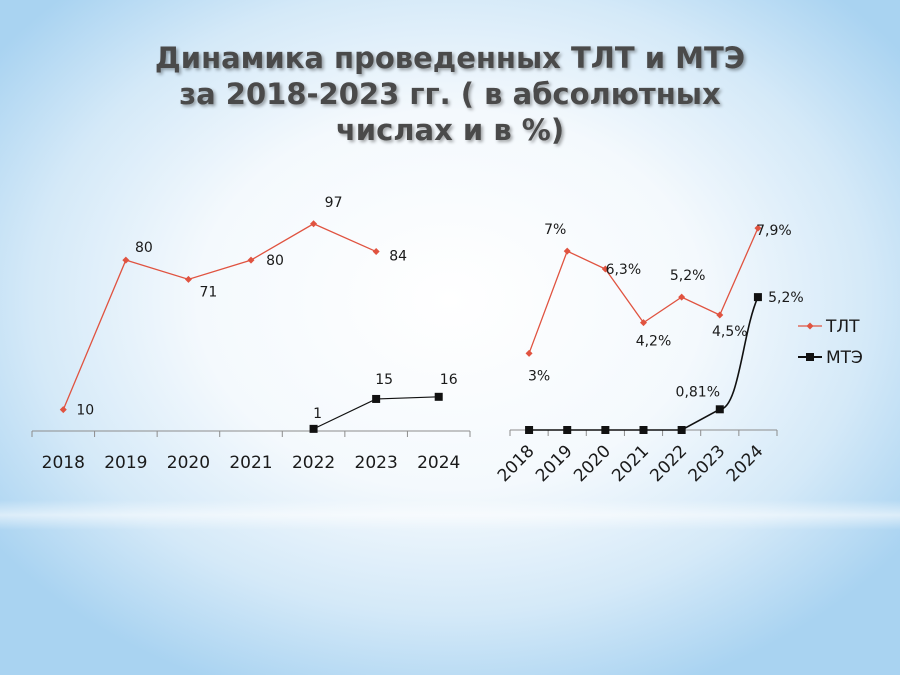 This screenshot has height=675, width=900. What do you see at coordinates (125, 463) in the screenshot?
I see `chart1-x-tick-label: 2019` at bounding box center [125, 463].